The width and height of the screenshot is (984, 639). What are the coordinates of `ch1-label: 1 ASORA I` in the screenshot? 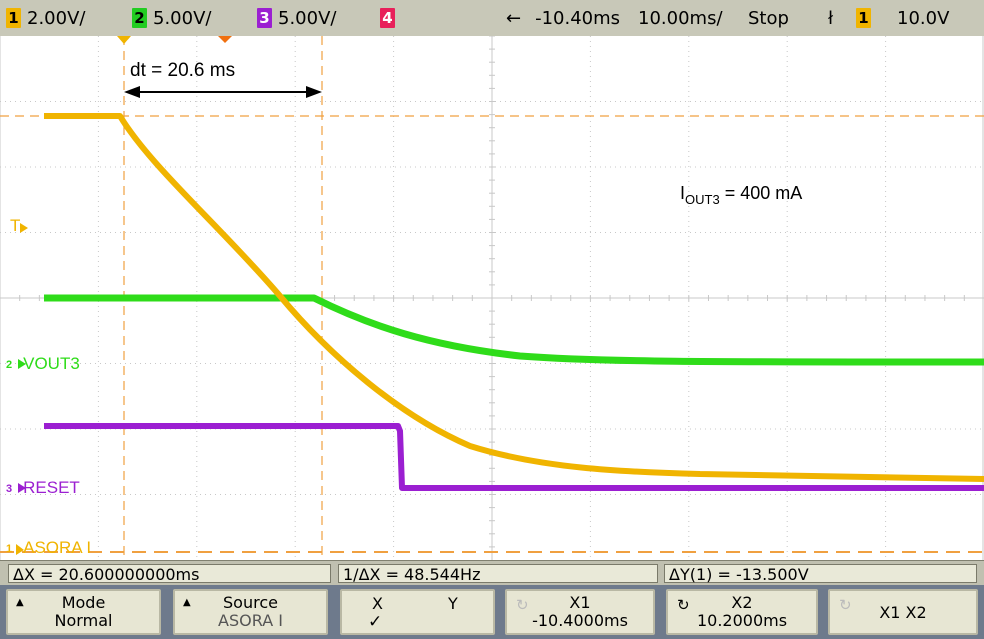 It's located at (48, 548).